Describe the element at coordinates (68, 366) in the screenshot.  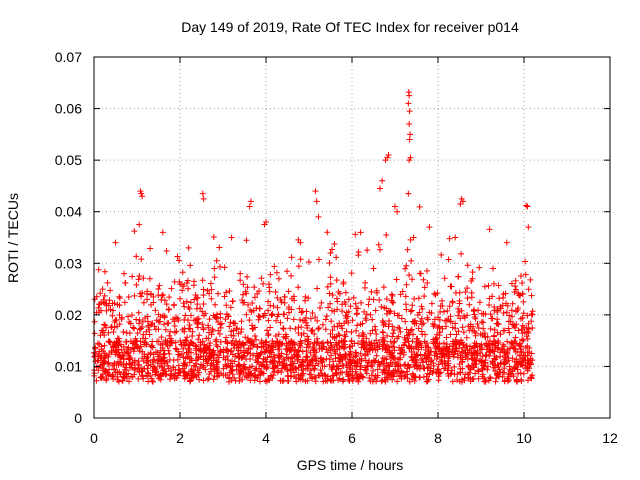
I see `y-tick-label: 0.01` at that location.